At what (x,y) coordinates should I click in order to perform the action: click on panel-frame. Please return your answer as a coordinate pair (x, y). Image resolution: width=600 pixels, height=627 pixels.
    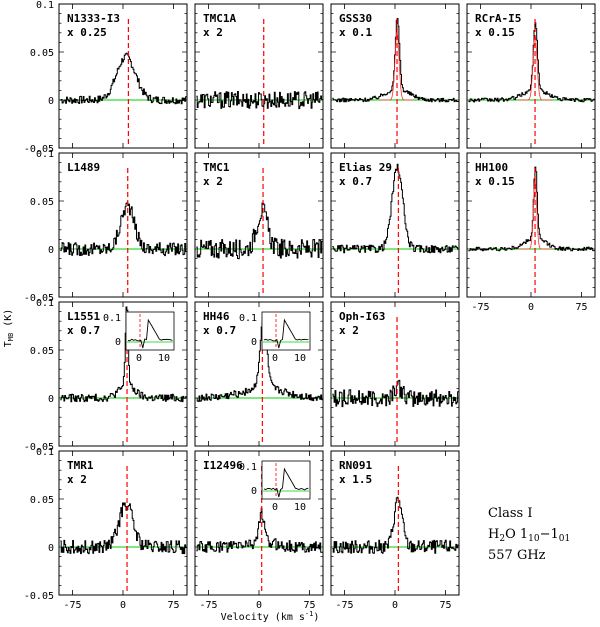
    Looking at the image, I should click on (123, 225).